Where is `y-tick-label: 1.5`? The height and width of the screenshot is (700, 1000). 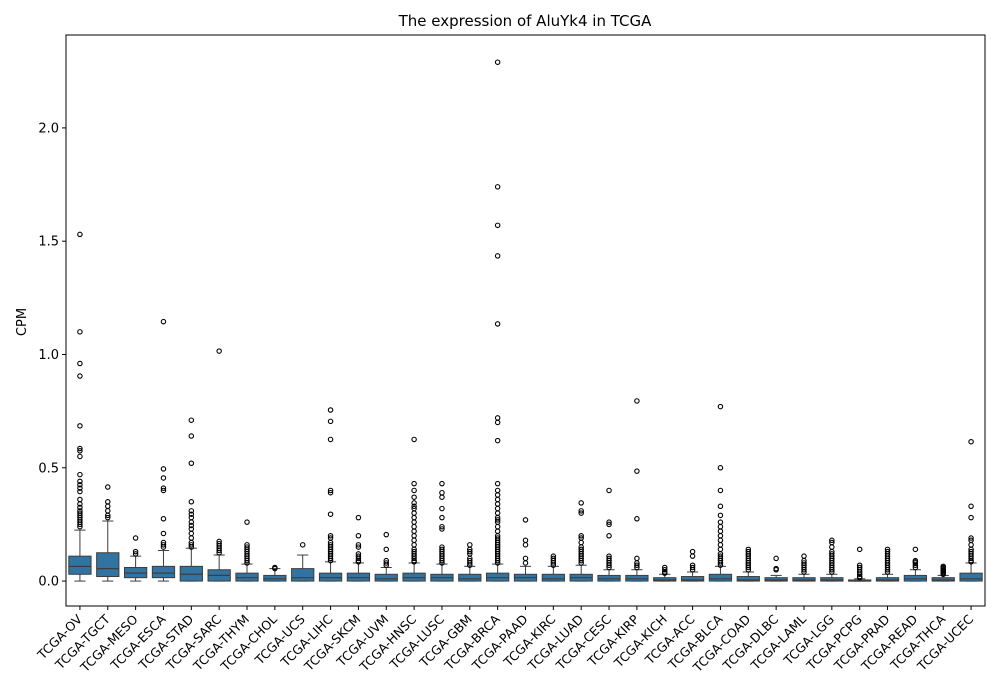 y-tick-label: 1.5 is located at coordinates (48, 242).